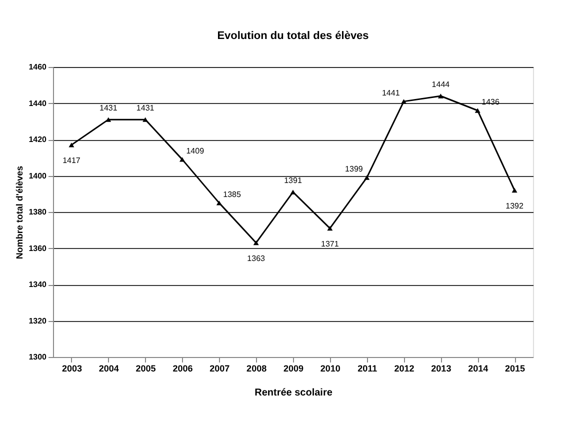 The image size is (579, 444). I want to click on x-tick-label: 2006, so click(182, 369).